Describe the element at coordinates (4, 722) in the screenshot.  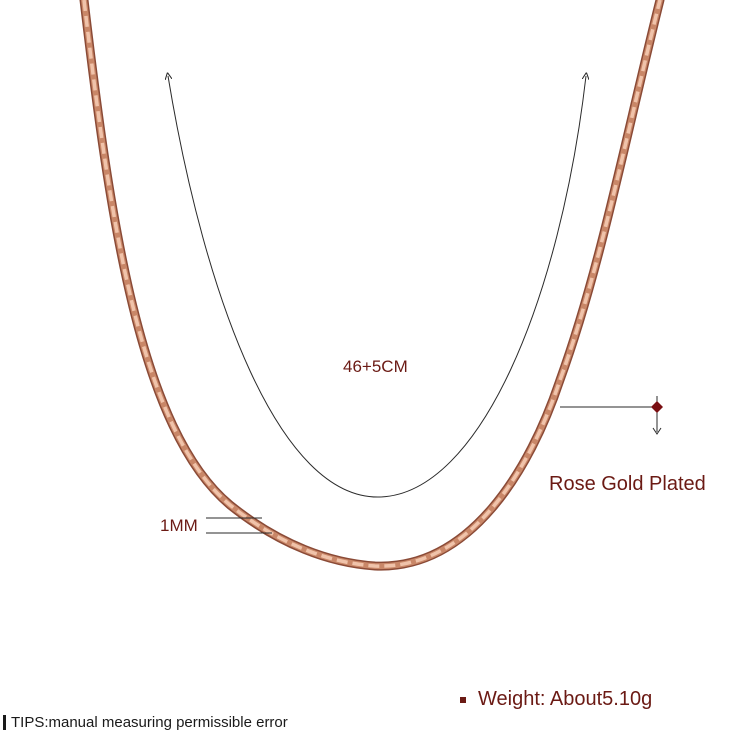
I see `tips-bar-icon` at that location.